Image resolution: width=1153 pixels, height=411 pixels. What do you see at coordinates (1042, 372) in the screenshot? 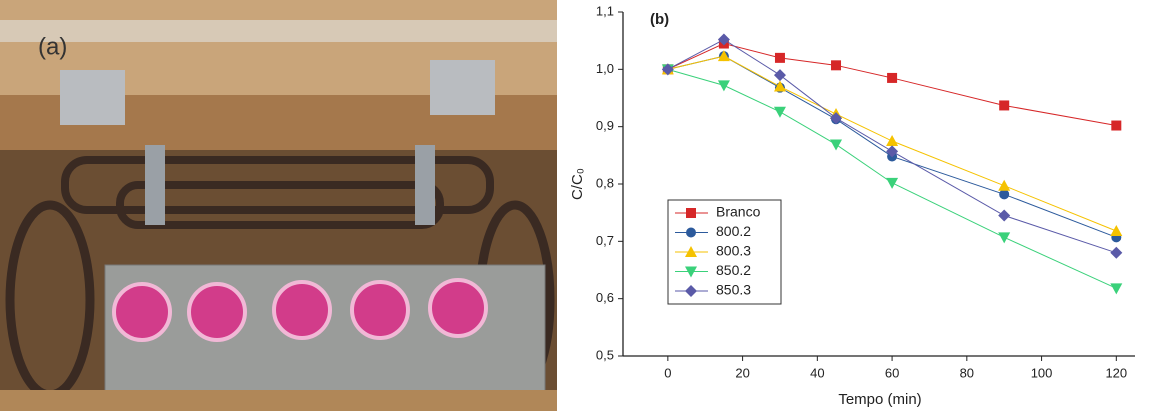
I see `x-tick-label: 100` at bounding box center [1042, 372].